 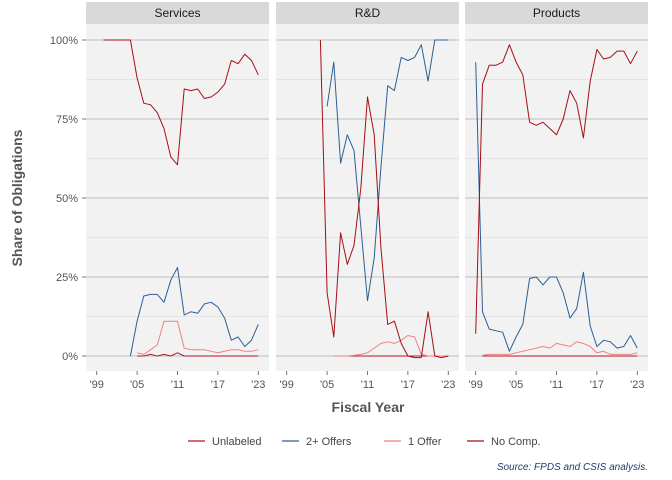 What do you see at coordinates (364, 442) in the screenshot?
I see `chart-legend: Unlabeled 2+ Offers 1 Offer No Comp.` at bounding box center [364, 442].